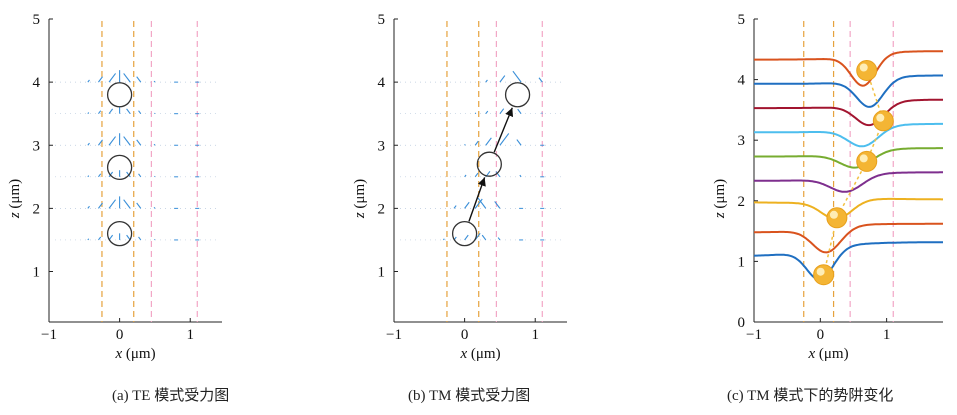 This screenshot has width=957, height=415. What do you see at coordinates (469, 396) in the screenshot?
I see `caption-b: (b) TM 模式受力图` at bounding box center [469, 396].